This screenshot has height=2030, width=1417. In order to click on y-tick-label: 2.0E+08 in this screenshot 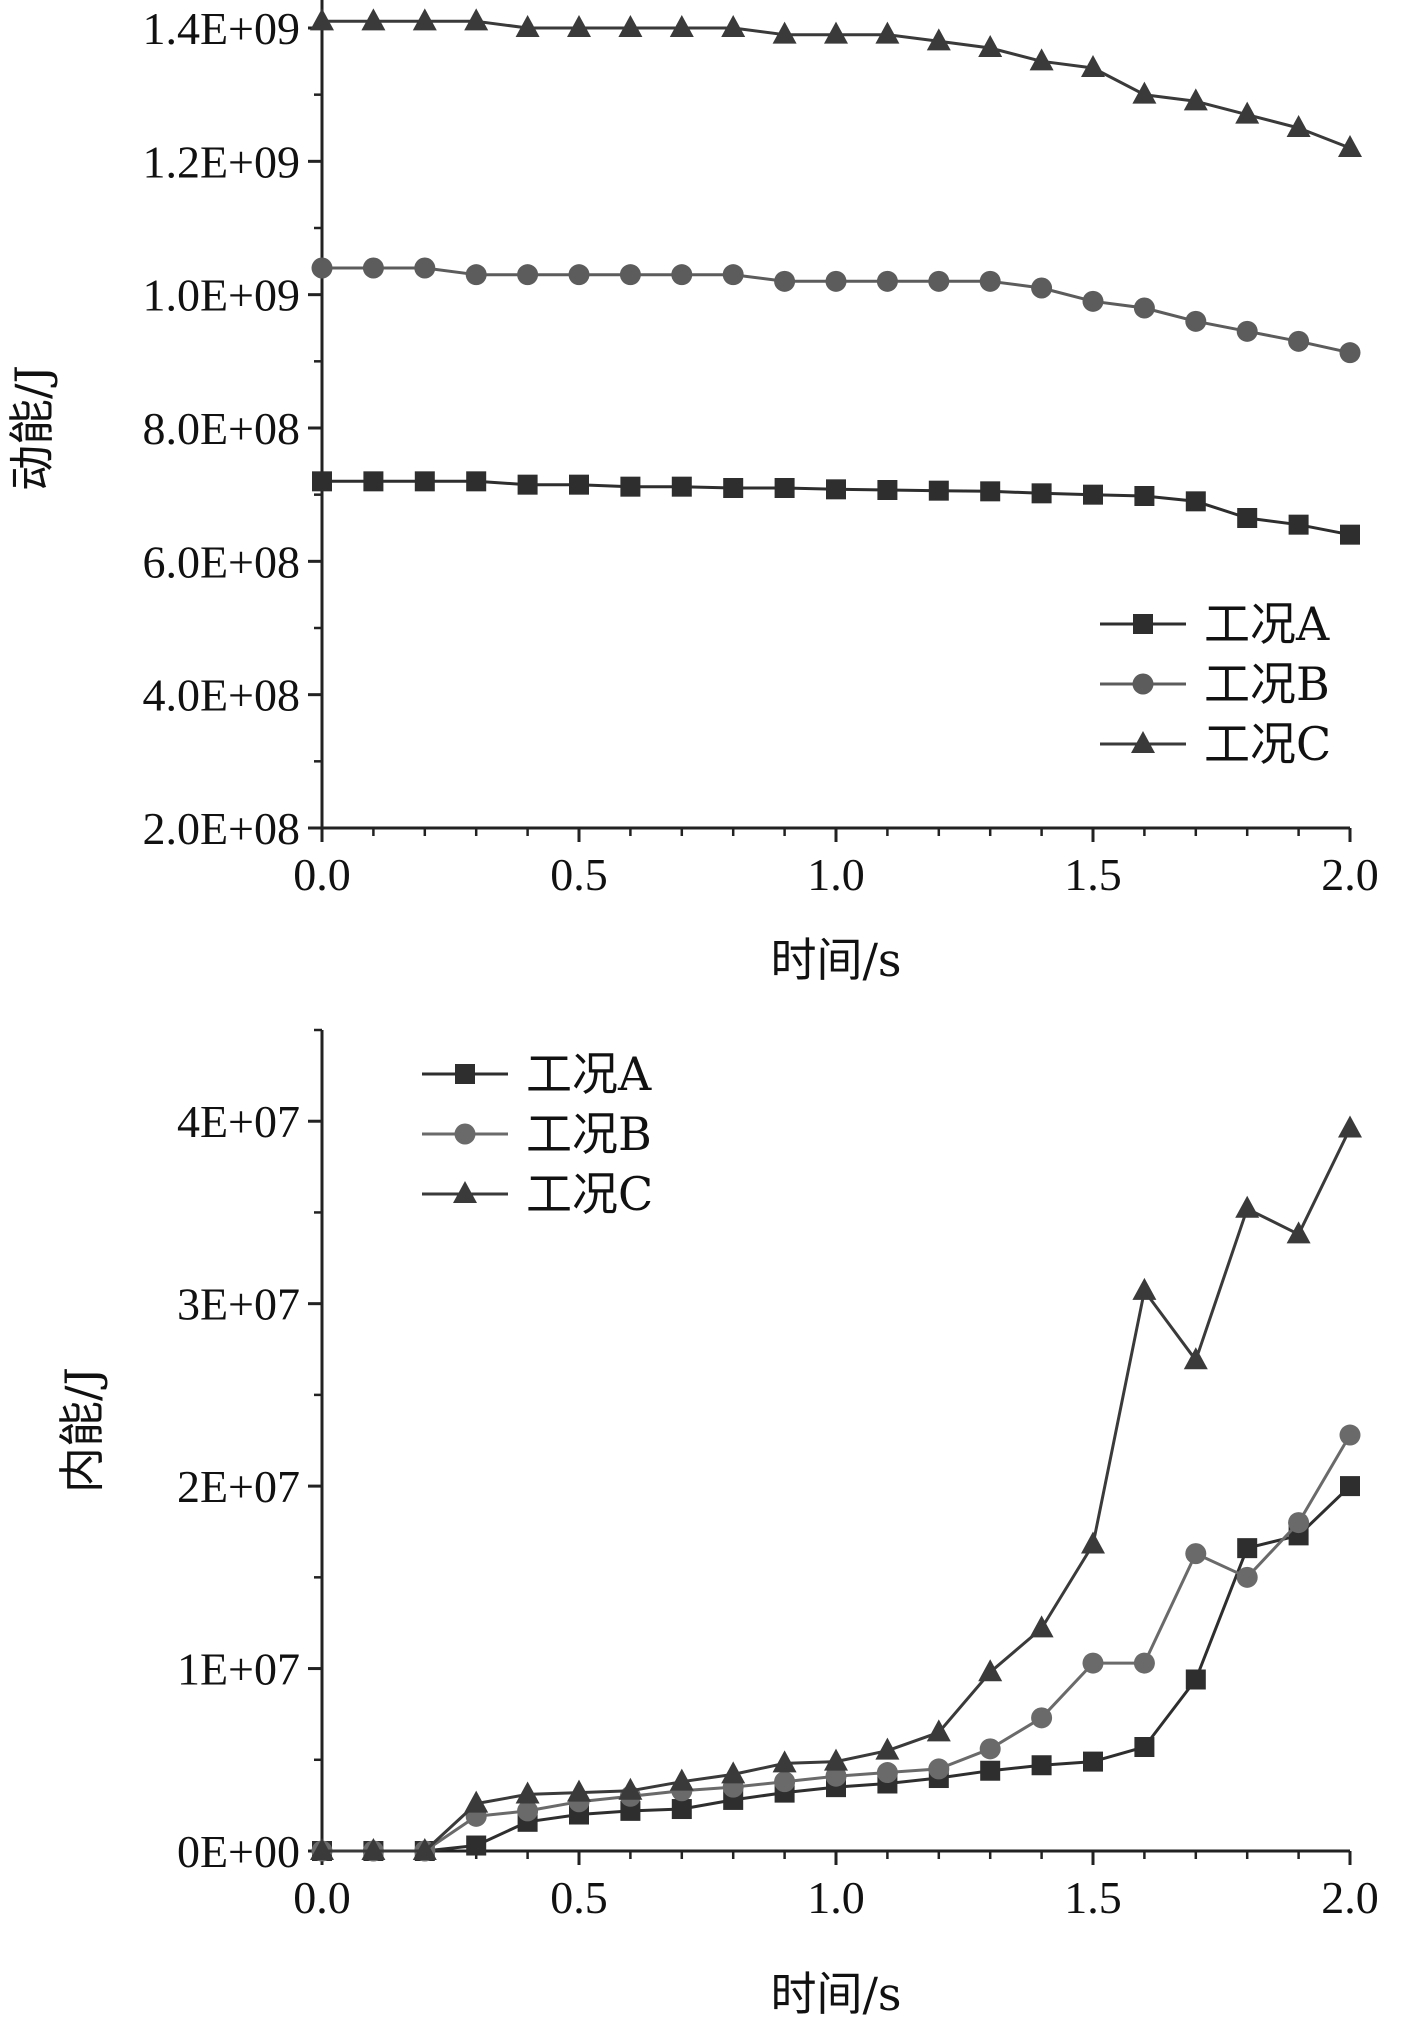, I will do `click(221, 828)`.